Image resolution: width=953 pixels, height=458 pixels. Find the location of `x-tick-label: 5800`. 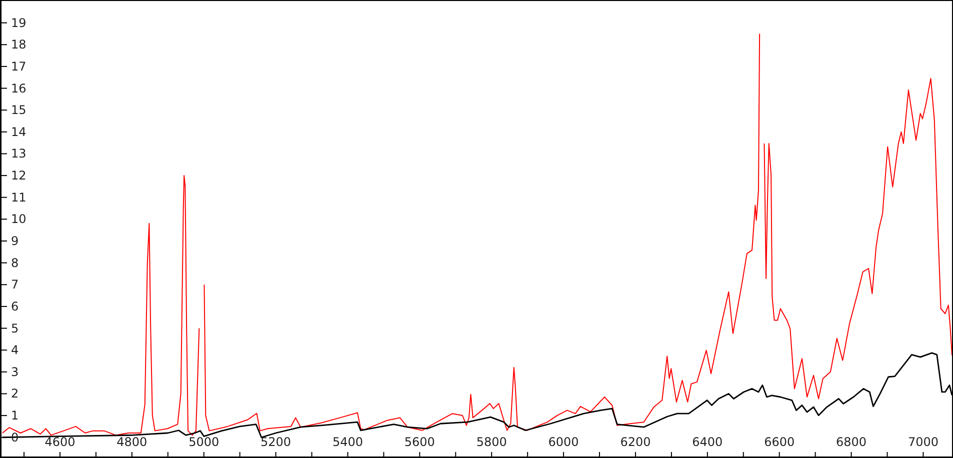

x-tick-label: 5800 is located at coordinates (491, 442).